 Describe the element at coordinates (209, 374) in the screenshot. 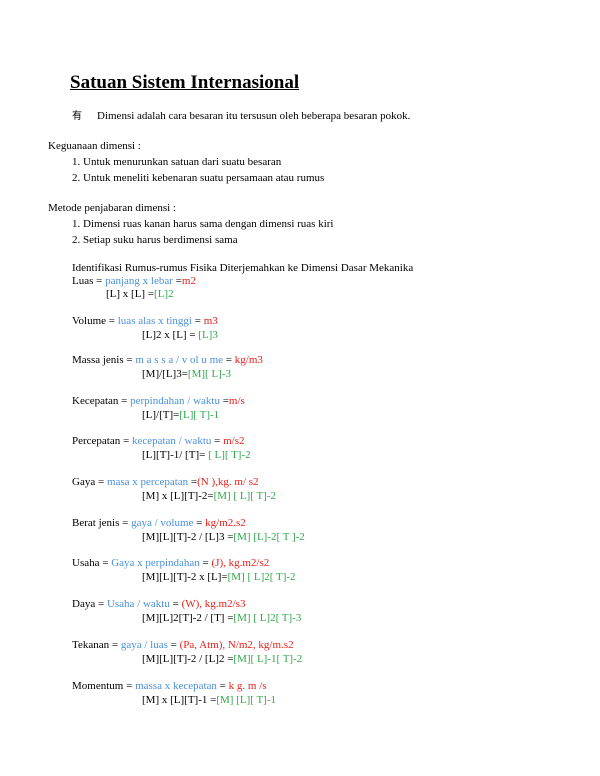

I see `dimension-result: [M][ L]-3` at that location.